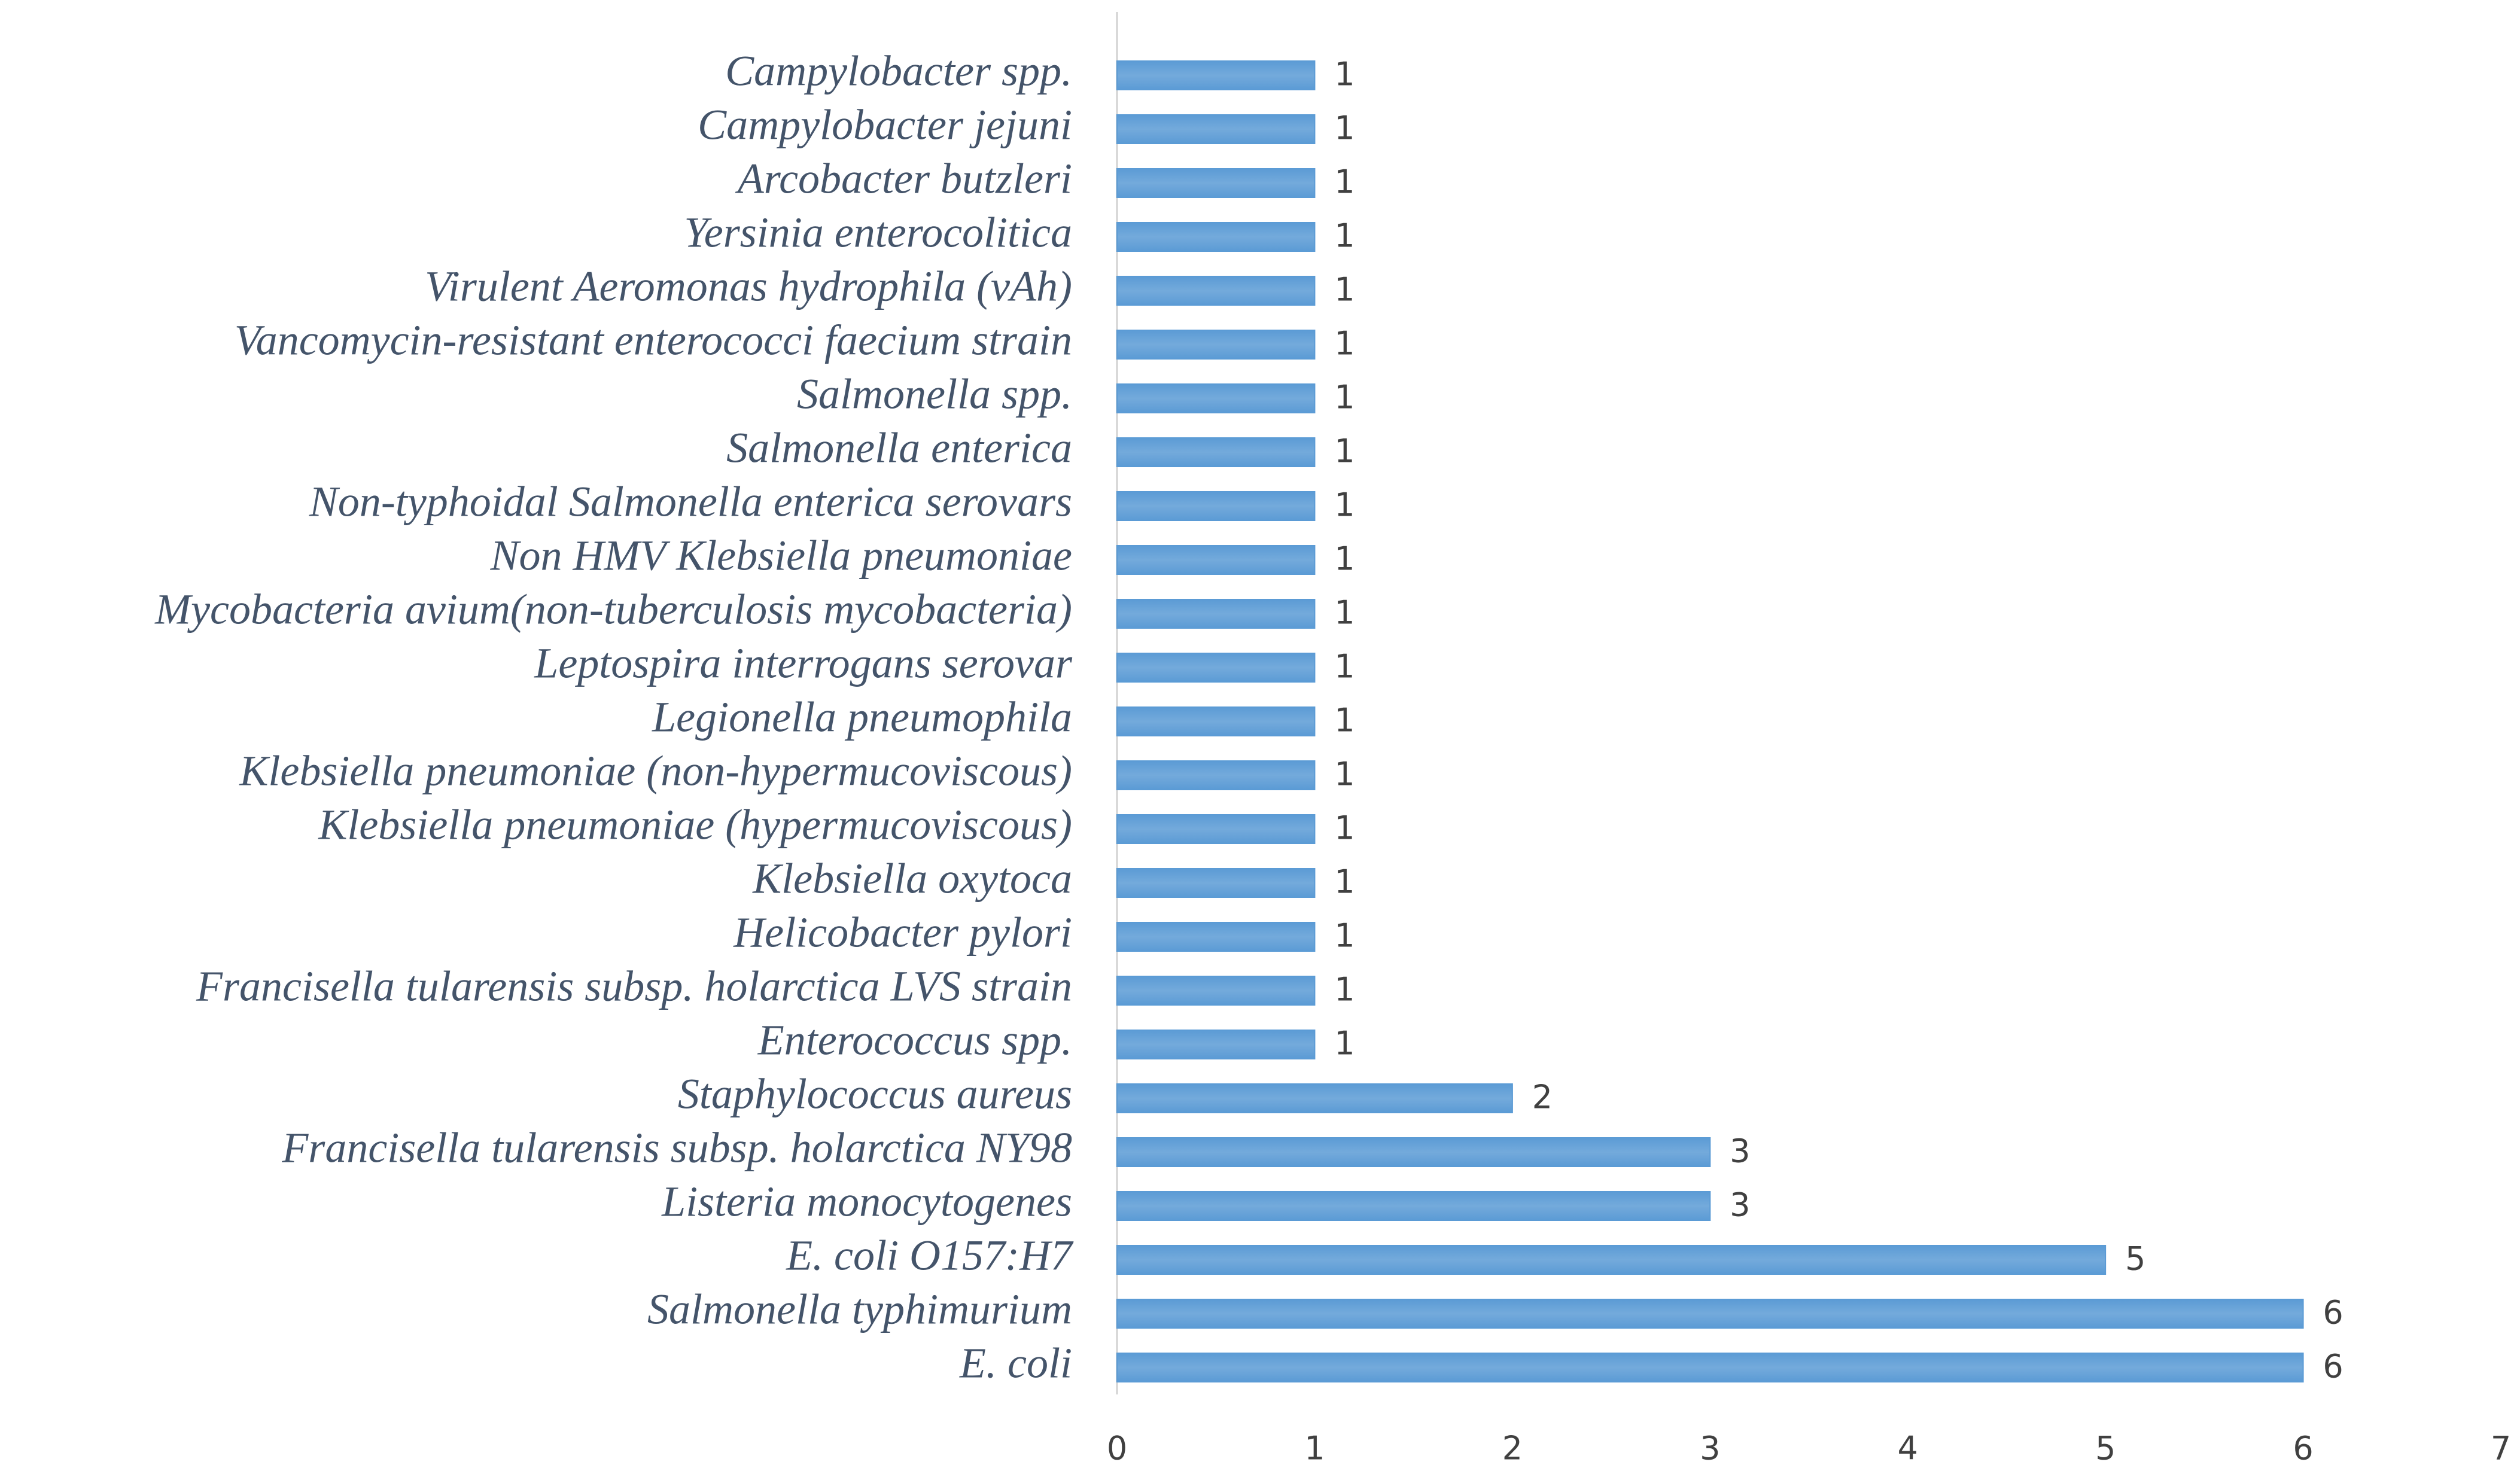 The width and height of the screenshot is (2520, 1474). What do you see at coordinates (1908, 1448) in the screenshot?
I see `x-tick-label: 4` at bounding box center [1908, 1448].